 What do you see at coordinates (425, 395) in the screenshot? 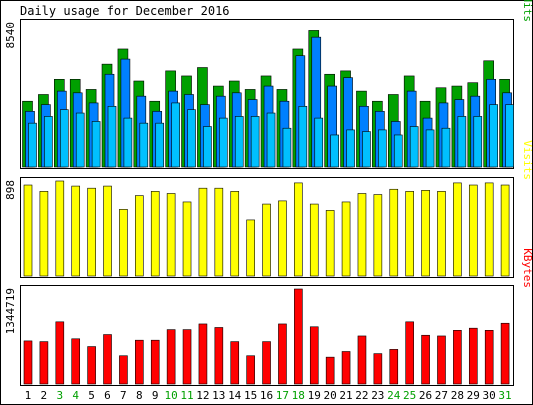
I see `day-label-26: 26` at bounding box center [425, 395].